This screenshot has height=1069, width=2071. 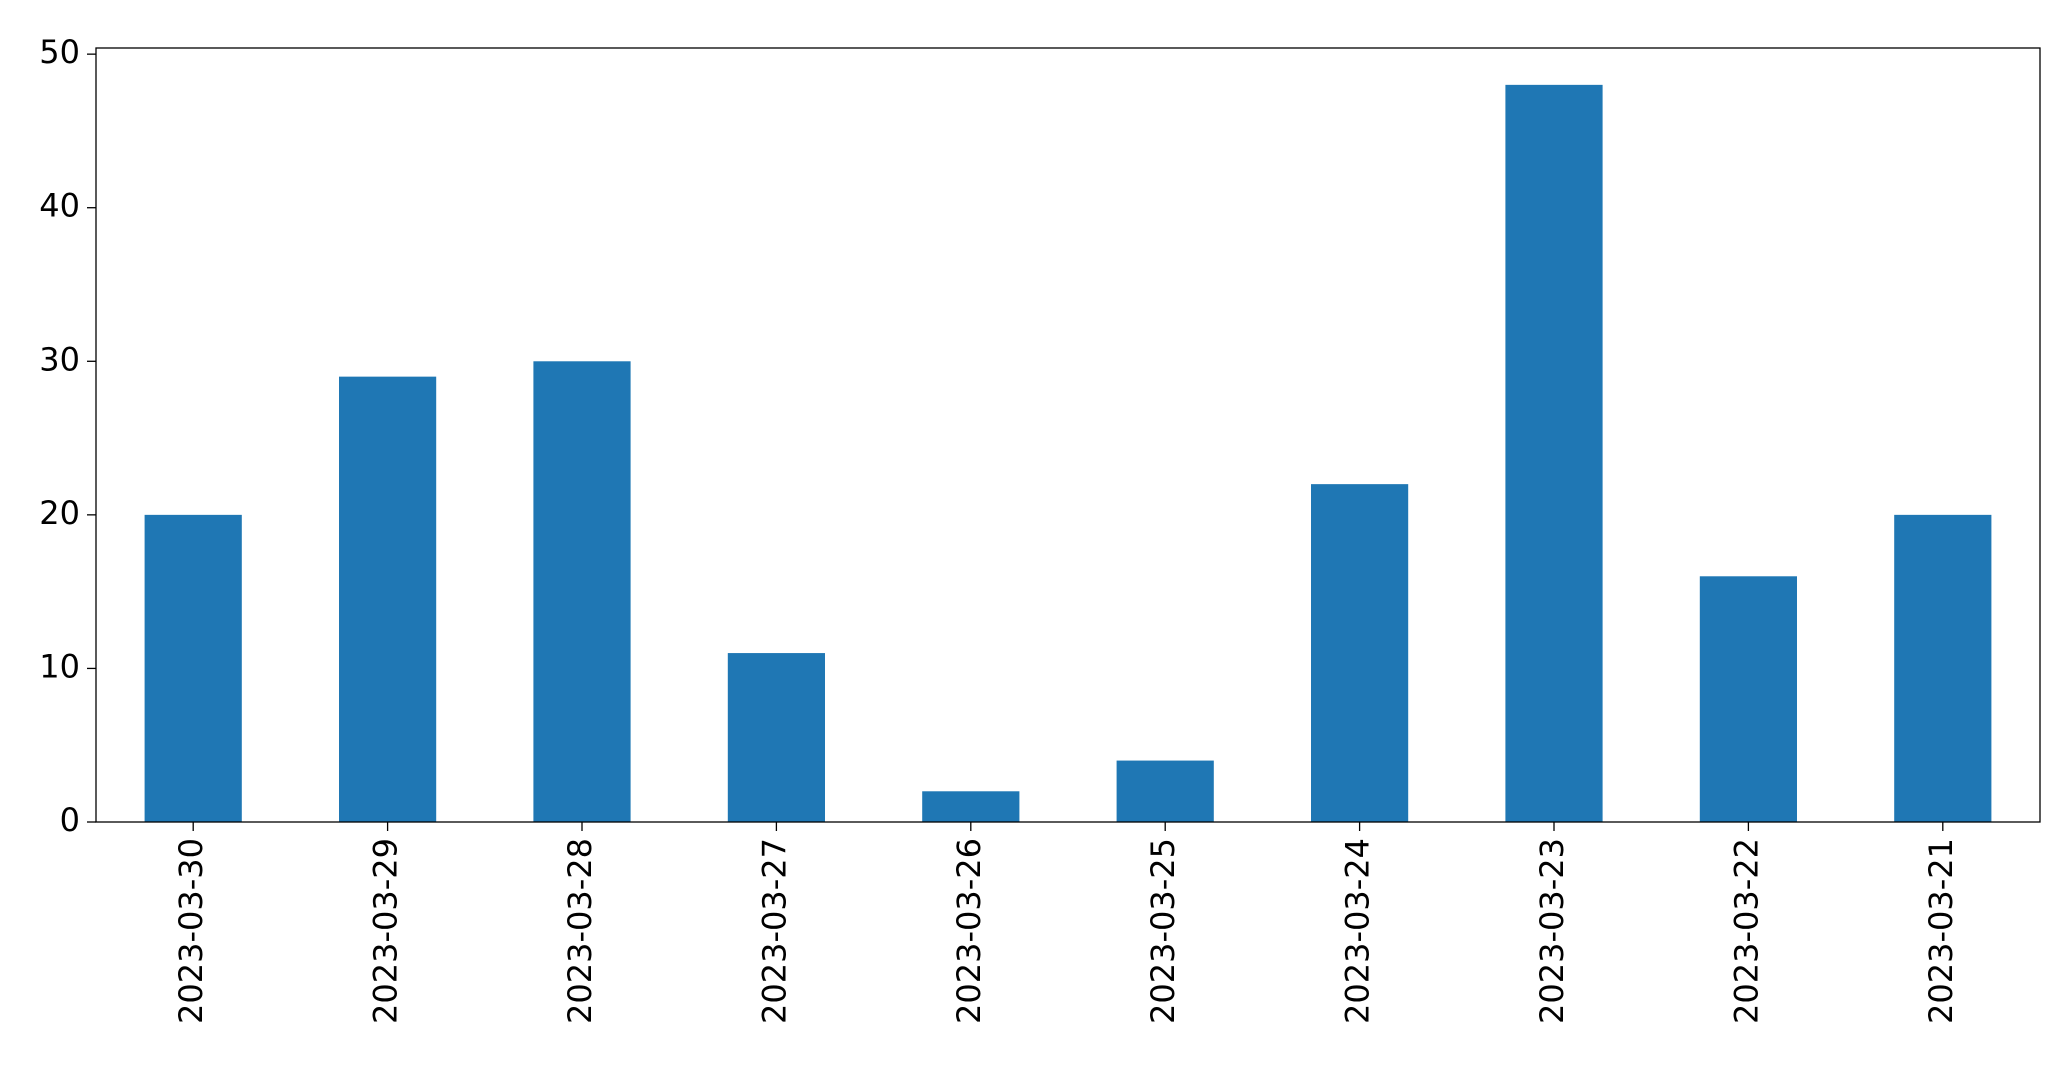 What do you see at coordinates (774, 931) in the screenshot?
I see `x-tick-label: 2023-03-27` at bounding box center [774, 931].